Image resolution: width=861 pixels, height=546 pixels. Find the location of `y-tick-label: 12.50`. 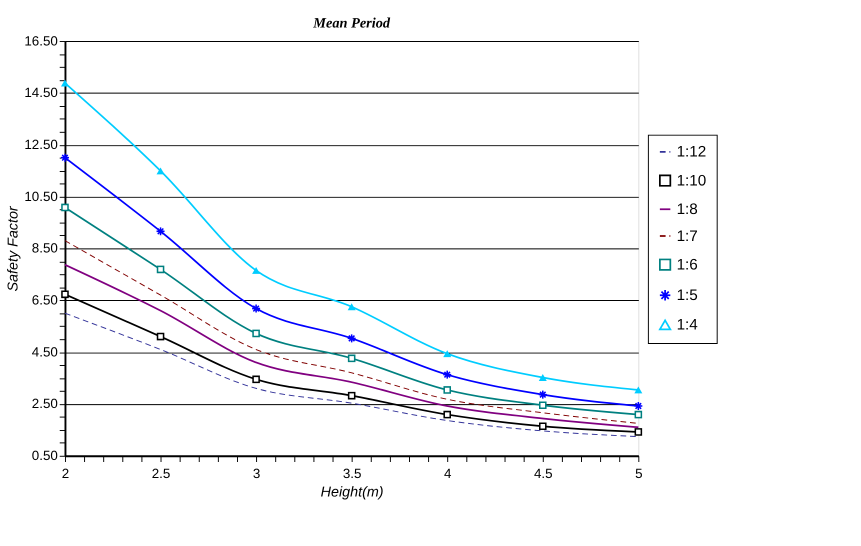

y-tick-label: 12.50 is located at coordinates (41, 144).